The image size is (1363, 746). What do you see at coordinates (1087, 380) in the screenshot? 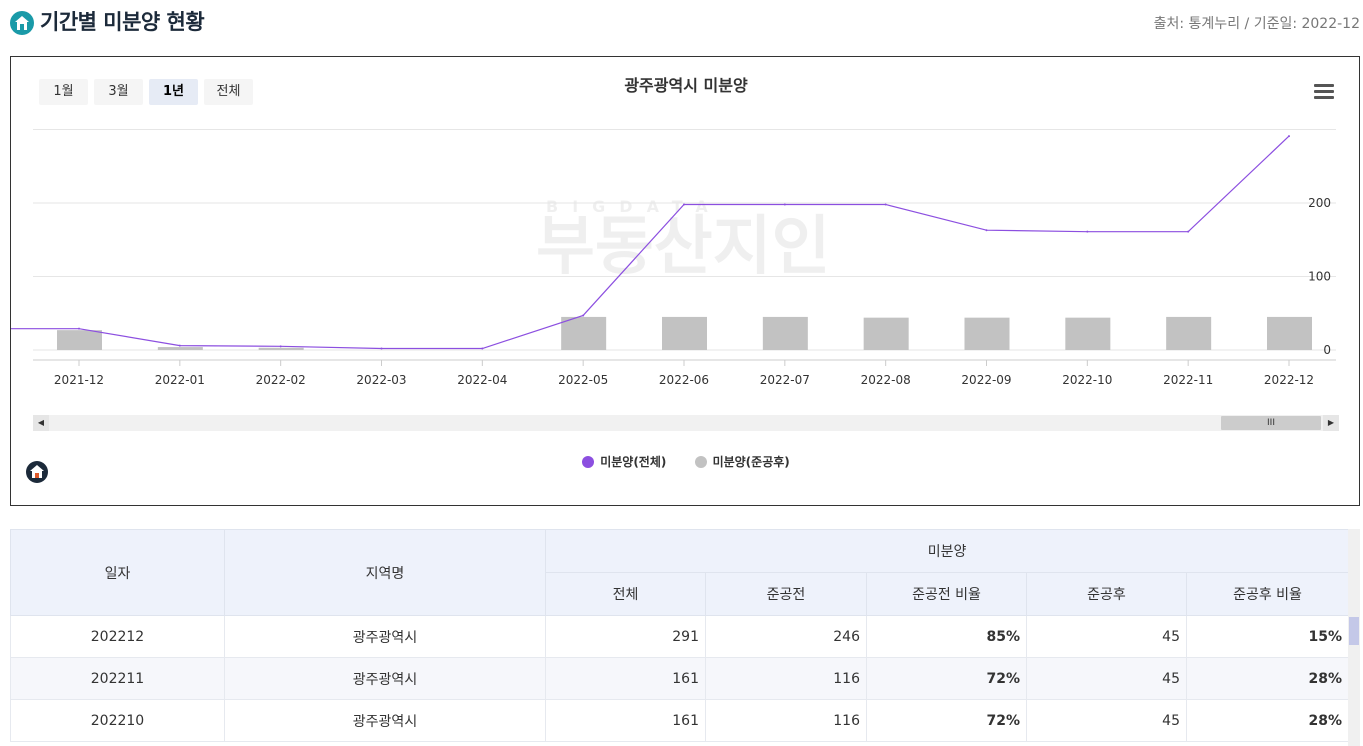
I see `x-tick-label: 2022-10` at bounding box center [1087, 380].